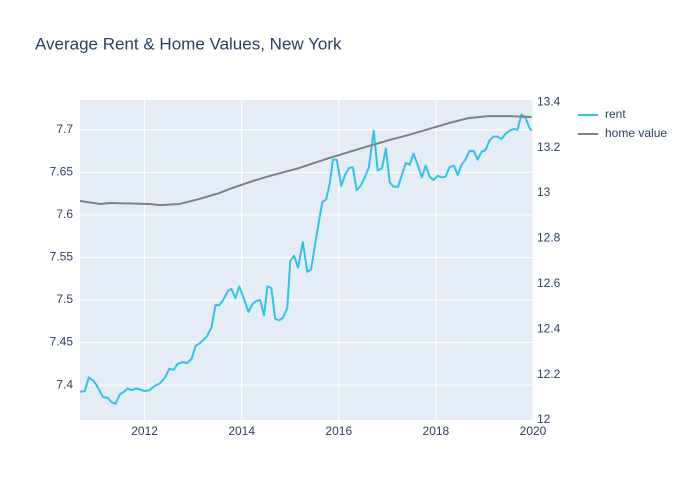 This screenshot has height=500, width=700. What do you see at coordinates (549, 101) in the screenshot?
I see `y2-tick-label: 13.4` at bounding box center [549, 101].